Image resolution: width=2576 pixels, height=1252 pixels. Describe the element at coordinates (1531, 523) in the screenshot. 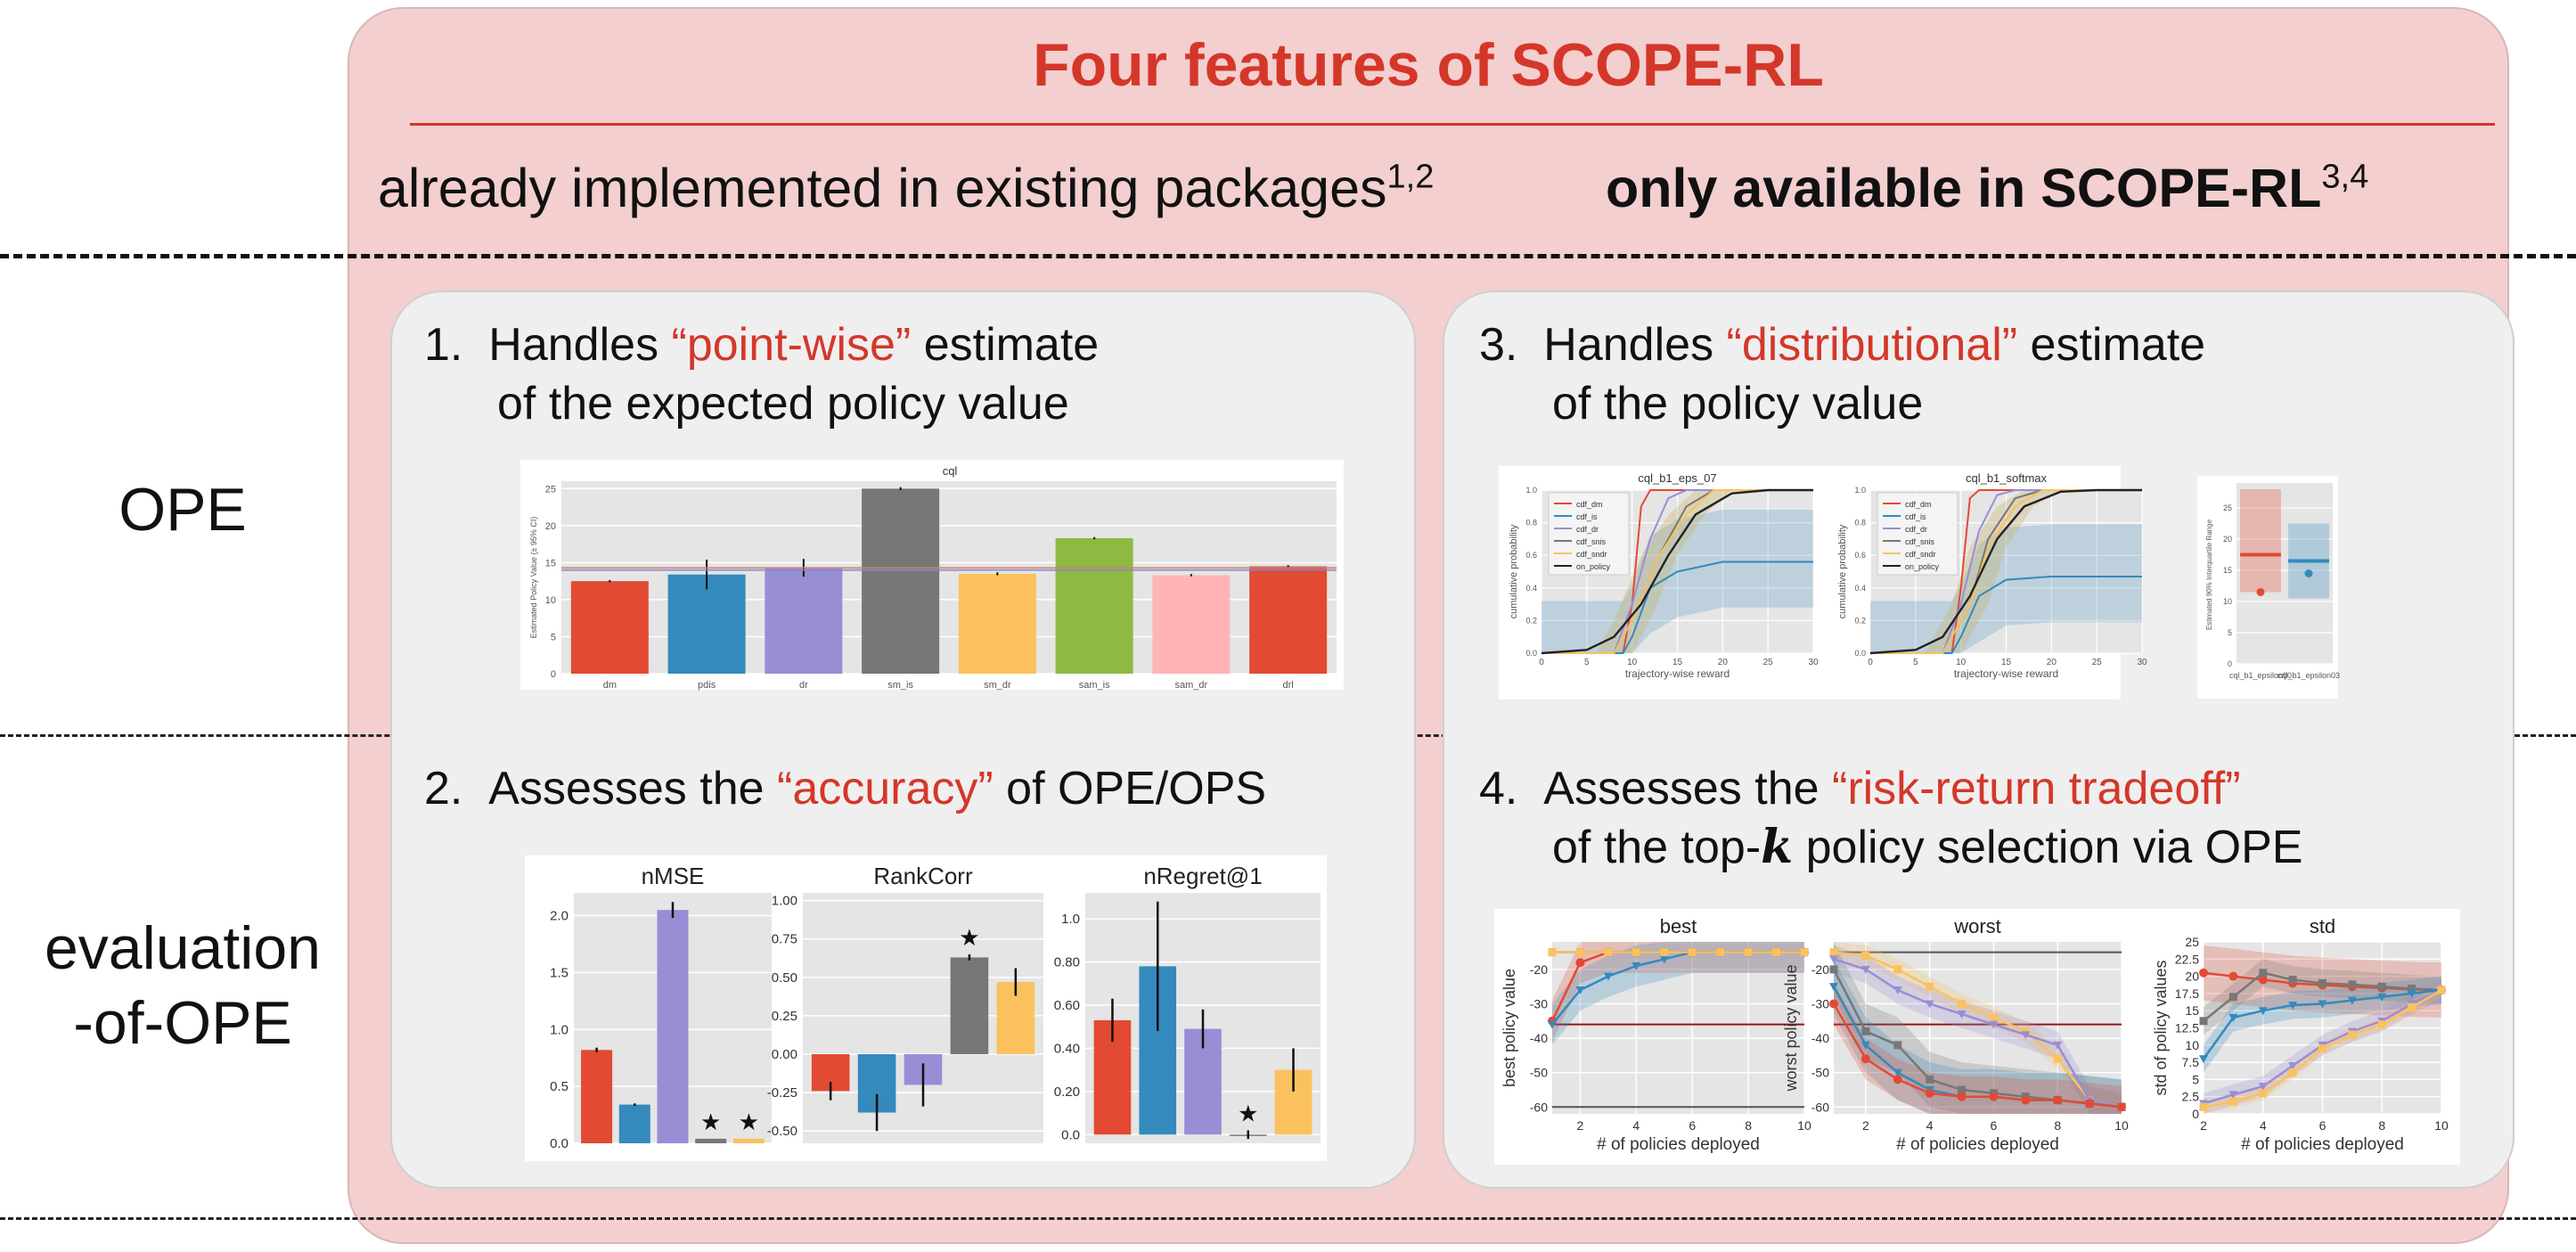

I see `cdf_eps07-ytick: 0.8` at that location.